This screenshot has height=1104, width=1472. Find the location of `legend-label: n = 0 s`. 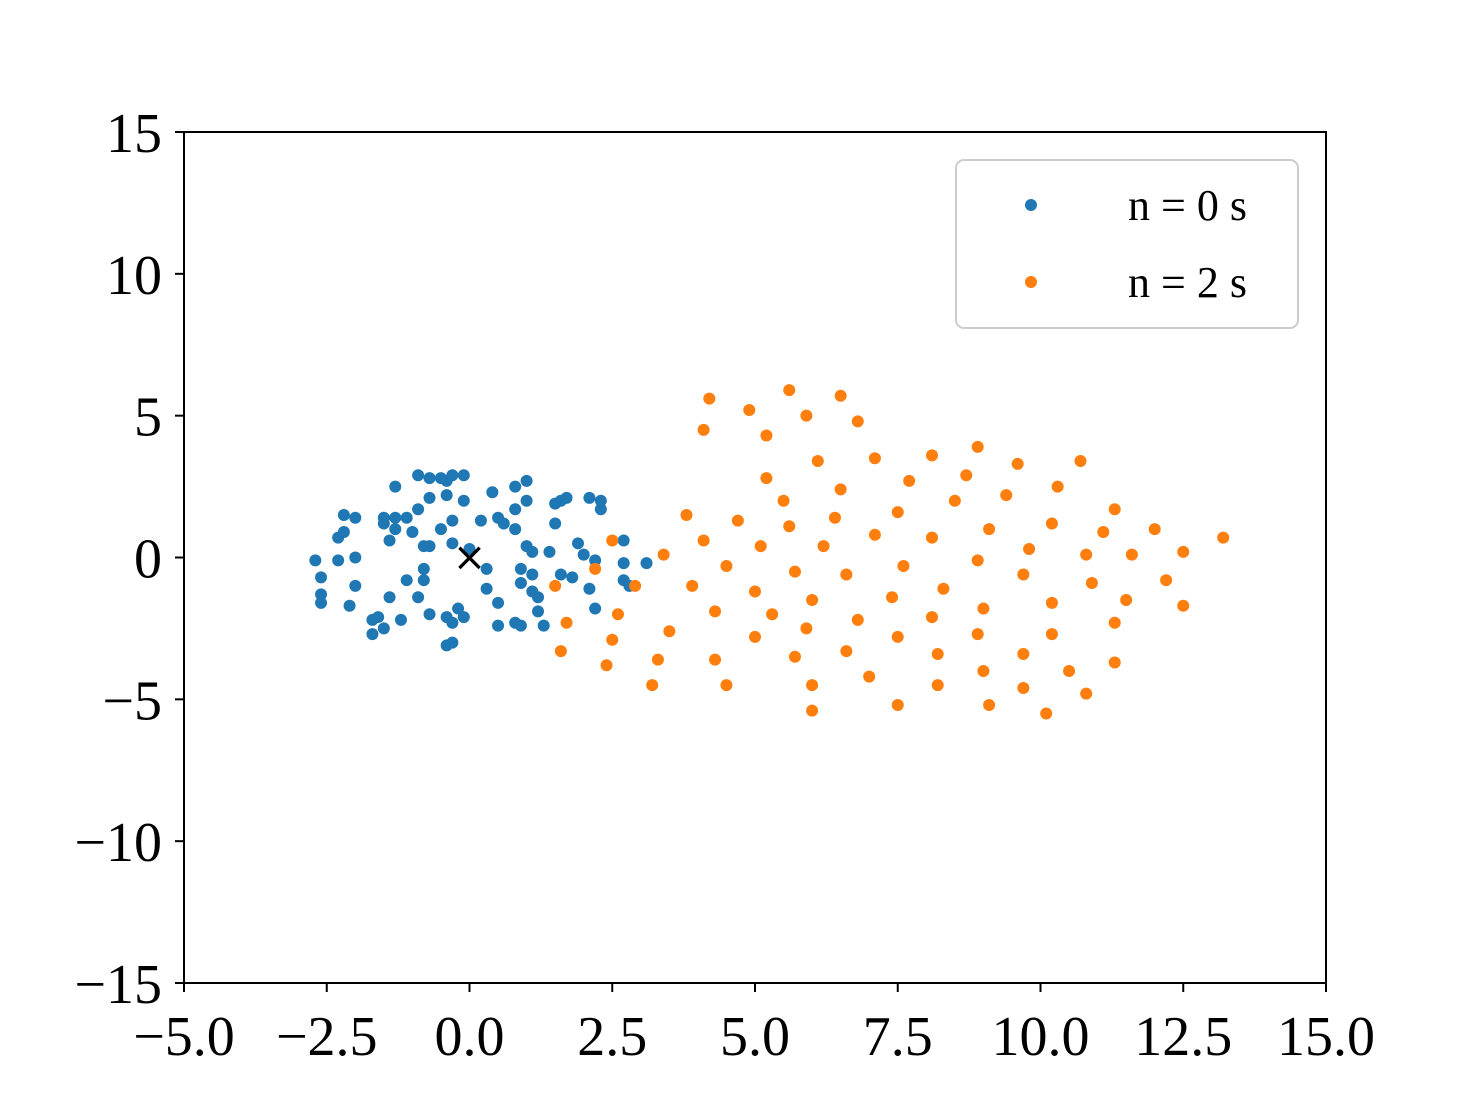

legend-label: n = 0 s is located at coordinates (1187, 205).